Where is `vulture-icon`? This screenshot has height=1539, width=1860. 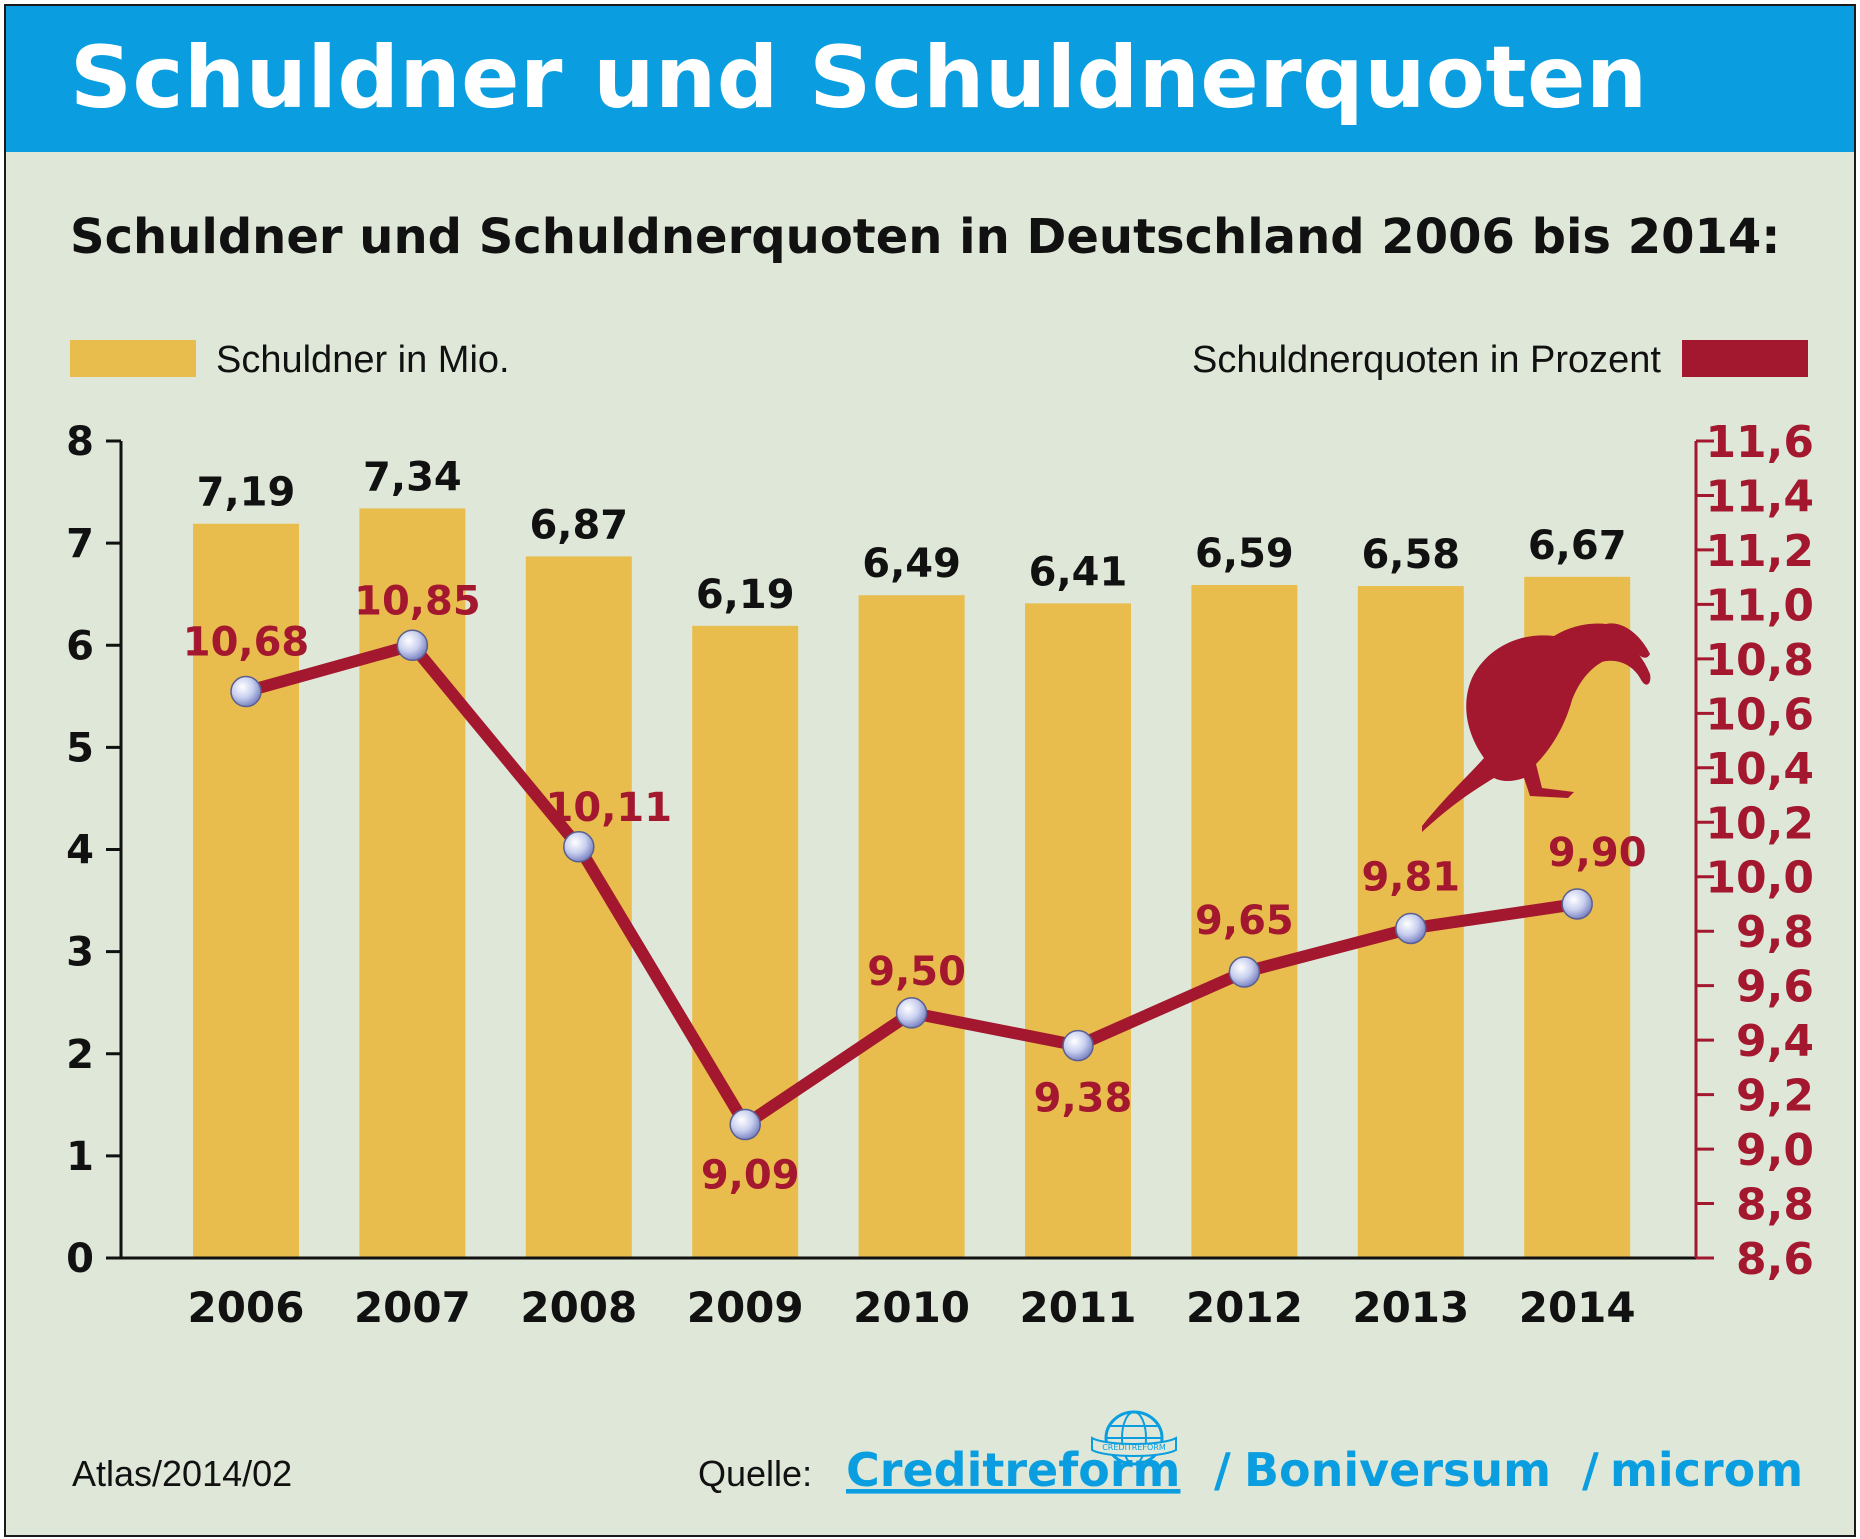
vulture-icon is located at coordinates (1536, 727).